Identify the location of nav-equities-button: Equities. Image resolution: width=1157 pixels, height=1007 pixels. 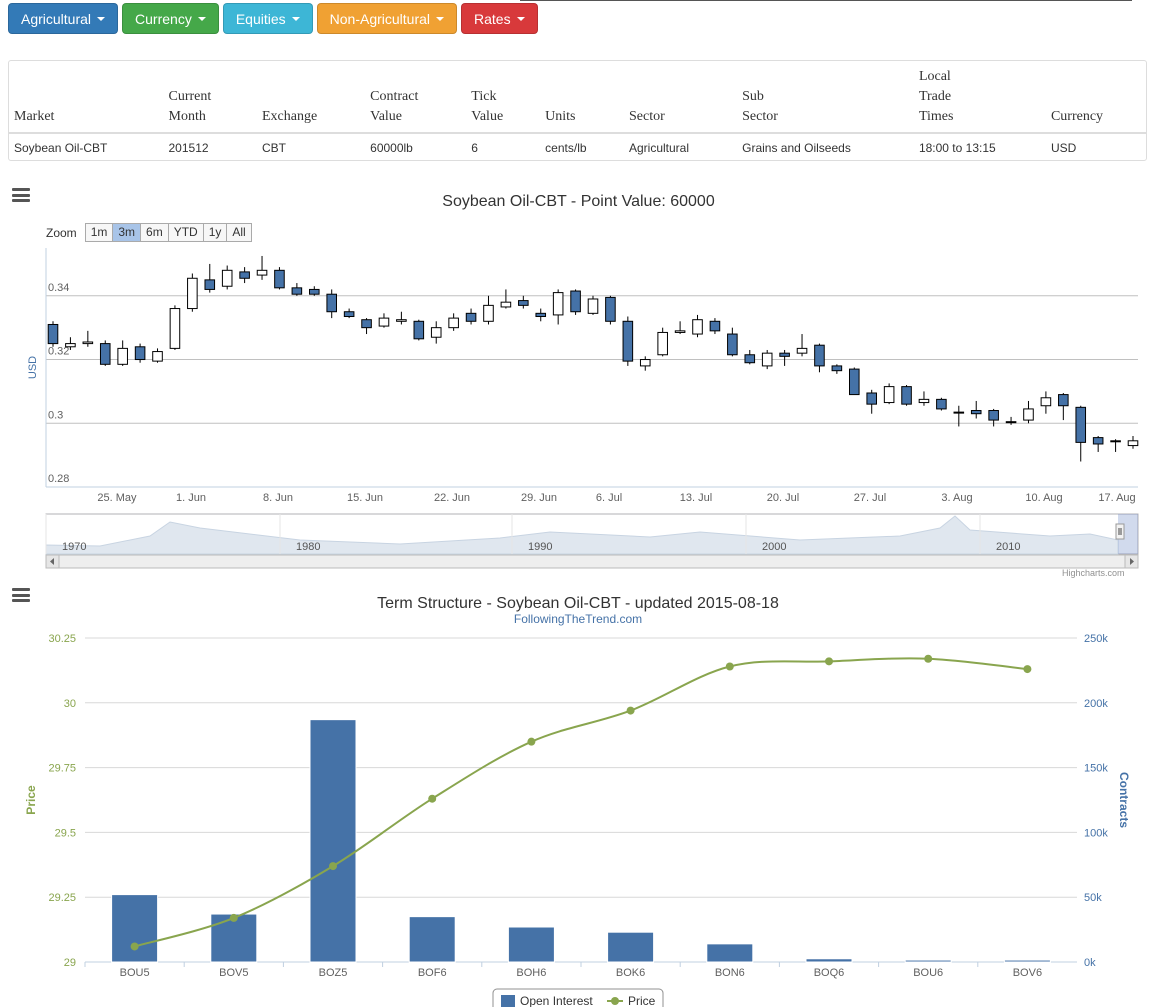
(267, 18).